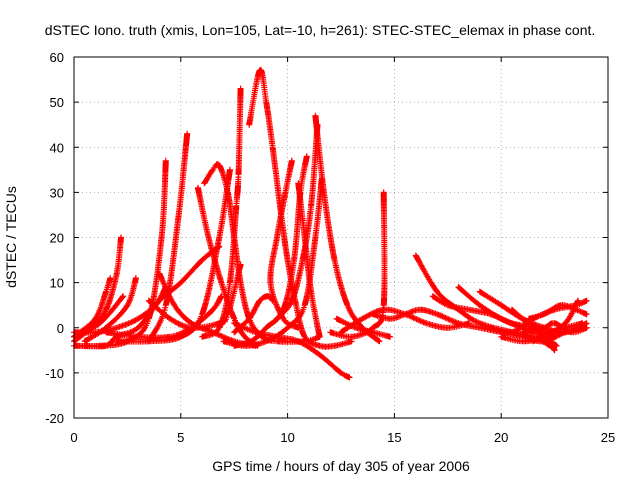 This screenshot has width=640, height=480. I want to click on x-axis-label: GPS time / hours of day 305 of year 2006, so click(341, 466).